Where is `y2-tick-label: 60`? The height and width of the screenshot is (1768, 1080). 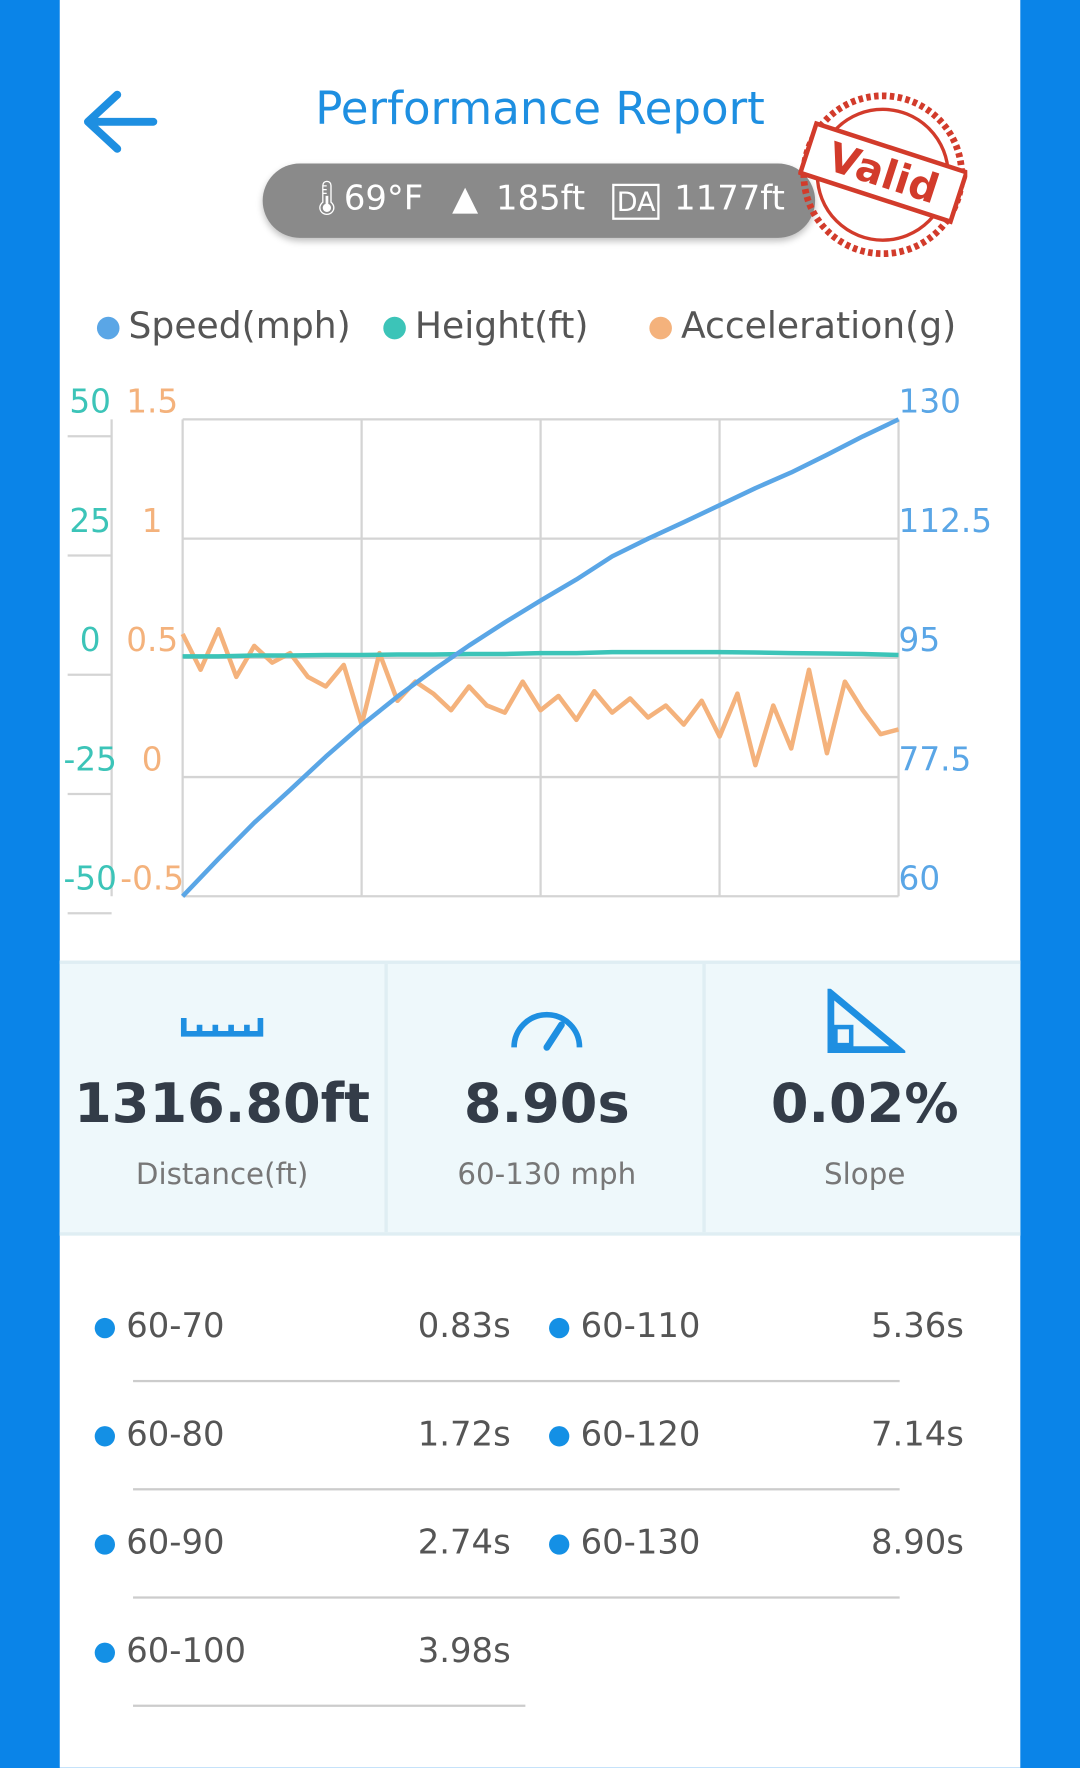
y2-tick-label: 60 is located at coordinates (920, 878).